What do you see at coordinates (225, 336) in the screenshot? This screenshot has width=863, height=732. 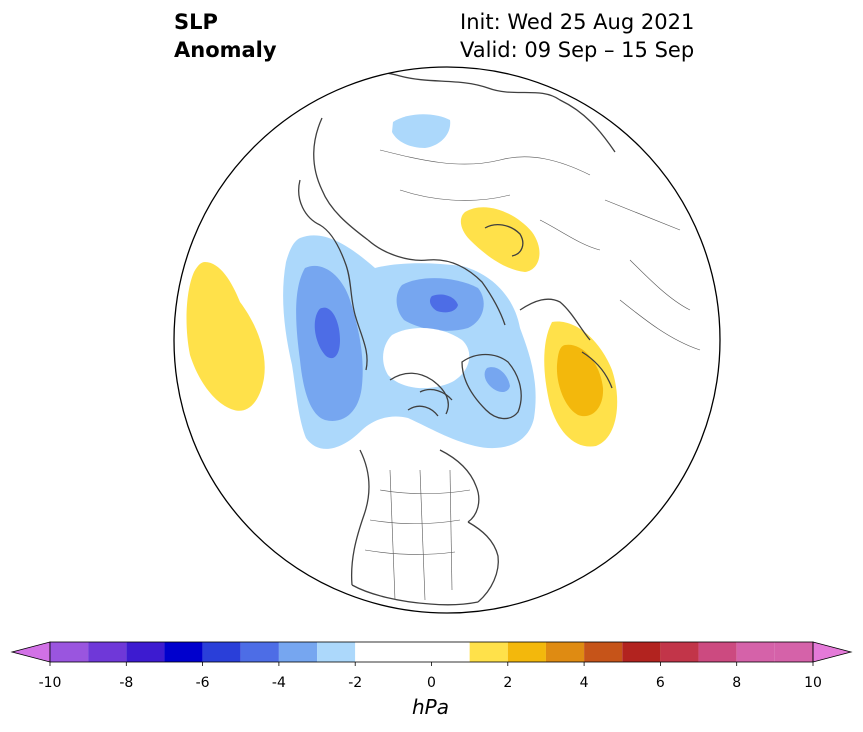 I see `anomaly-north-pacific` at bounding box center [225, 336].